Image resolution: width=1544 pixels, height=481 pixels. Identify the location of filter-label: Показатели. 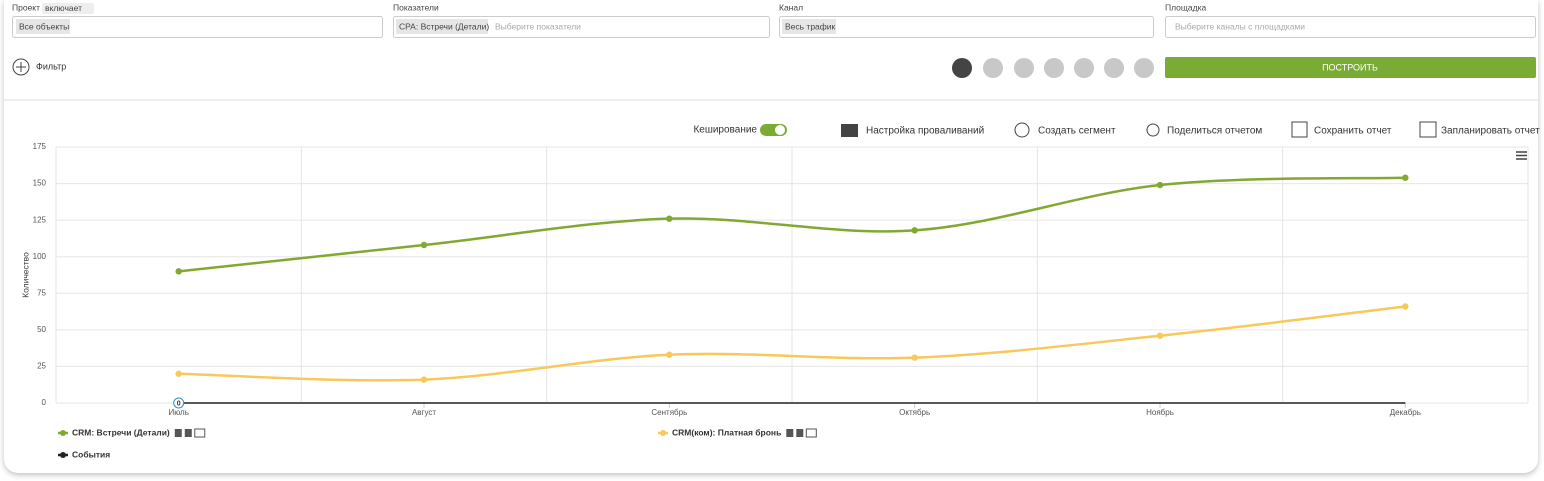
(416, 7).